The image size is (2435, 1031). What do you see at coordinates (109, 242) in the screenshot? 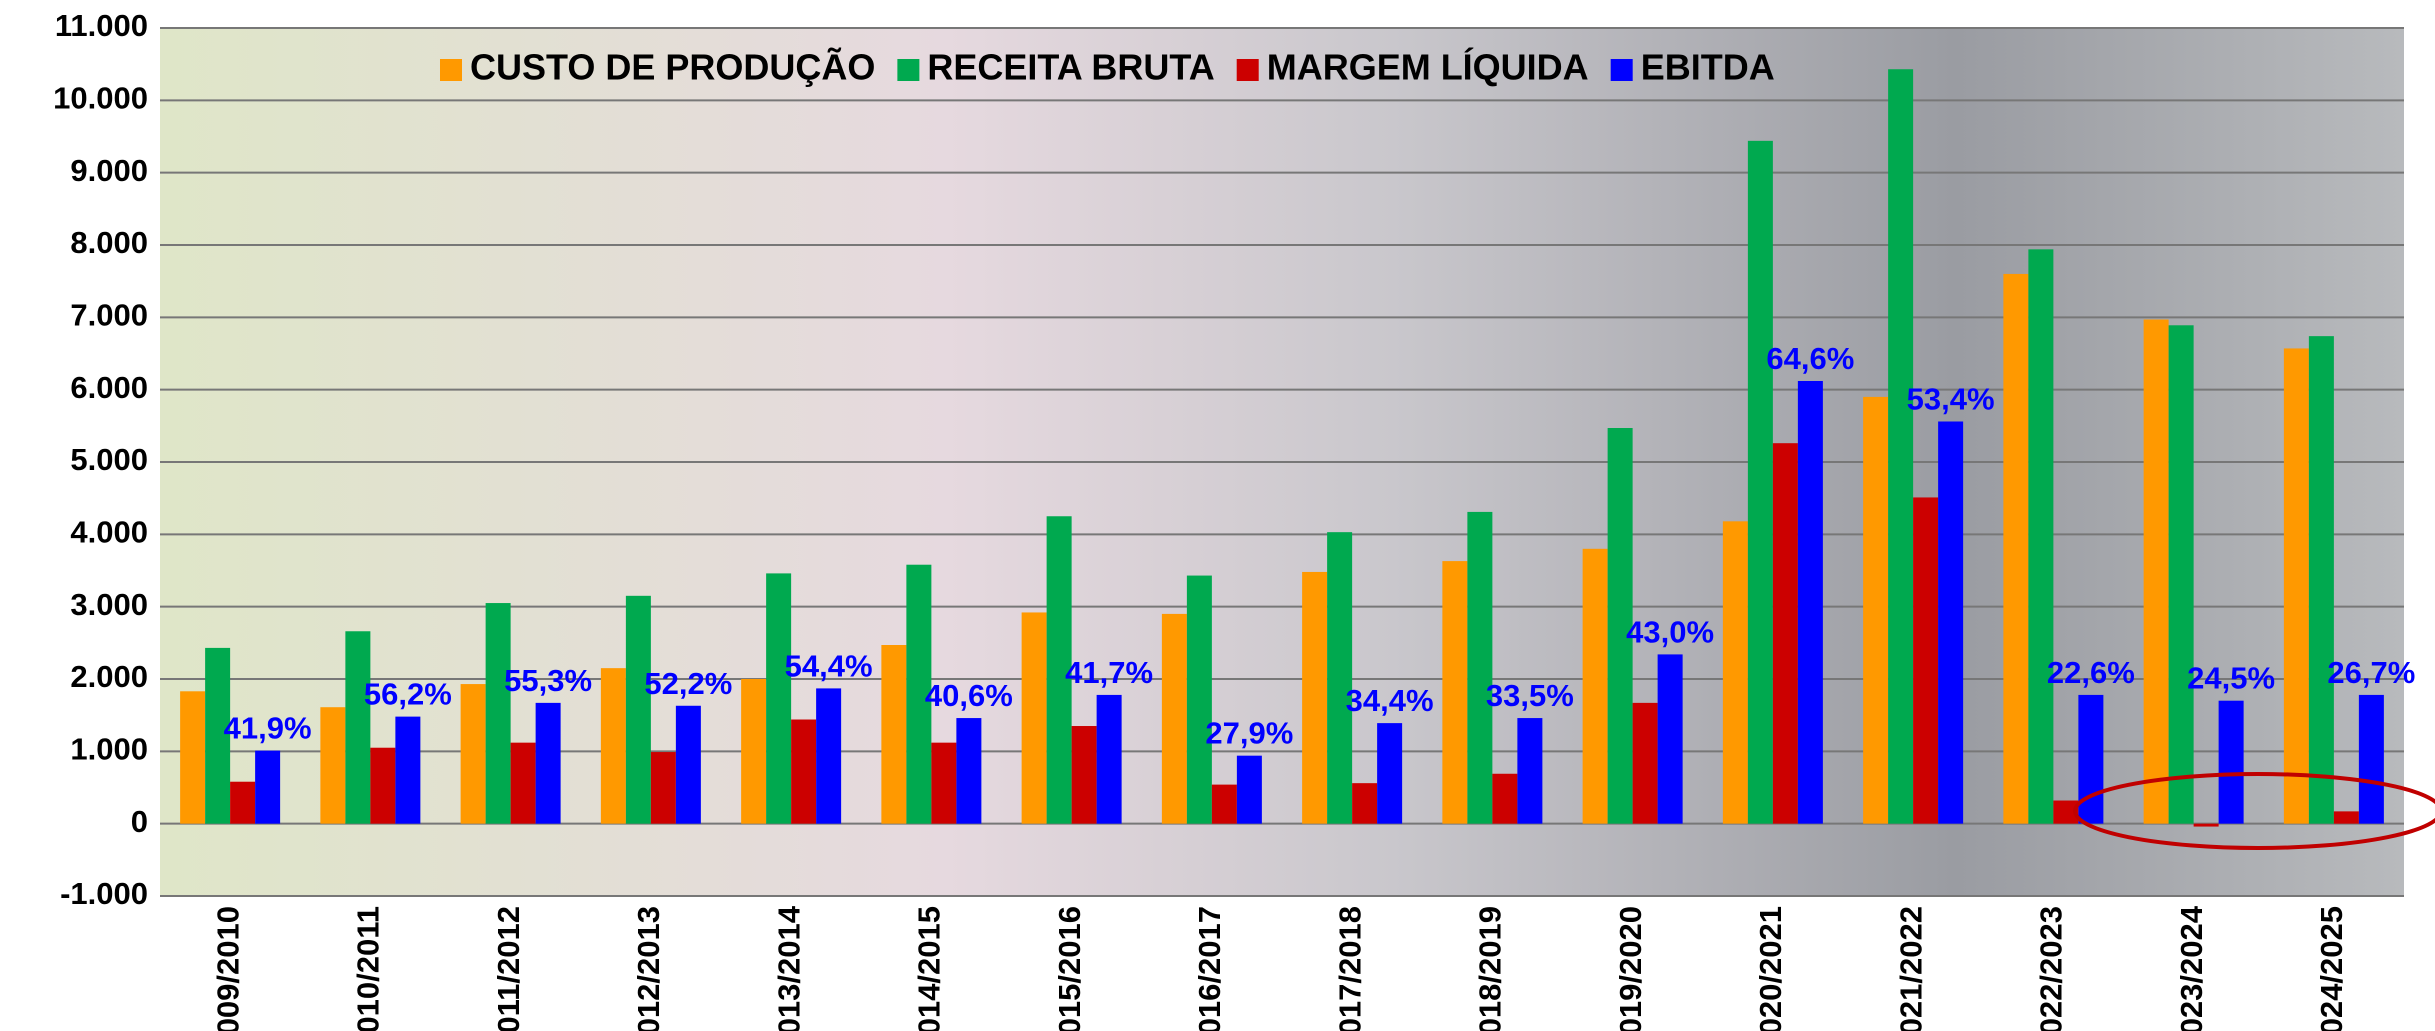
I see `y-tick-label: 8.000` at bounding box center [109, 242].